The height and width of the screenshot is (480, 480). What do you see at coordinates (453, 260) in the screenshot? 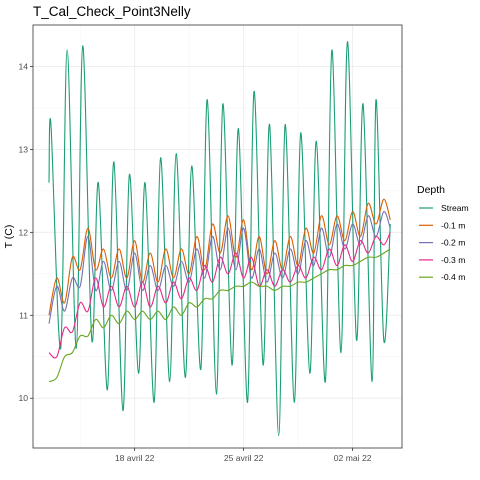
I see `legend-label: -0.3 m` at bounding box center [453, 260].